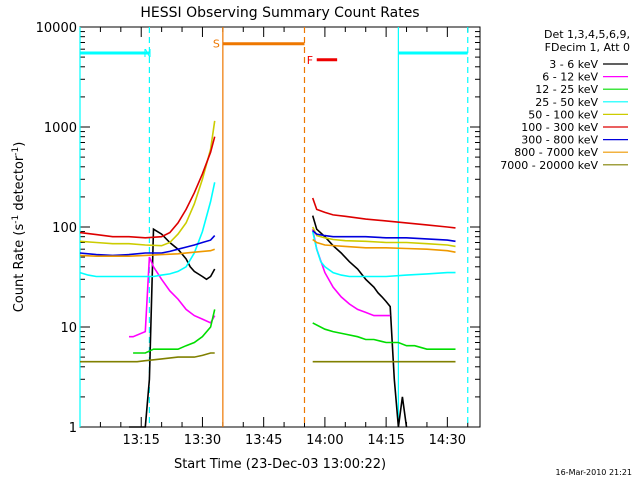 This screenshot has width=640, height=480. I want to click on y-tick-label: 10000, so click(56, 28).